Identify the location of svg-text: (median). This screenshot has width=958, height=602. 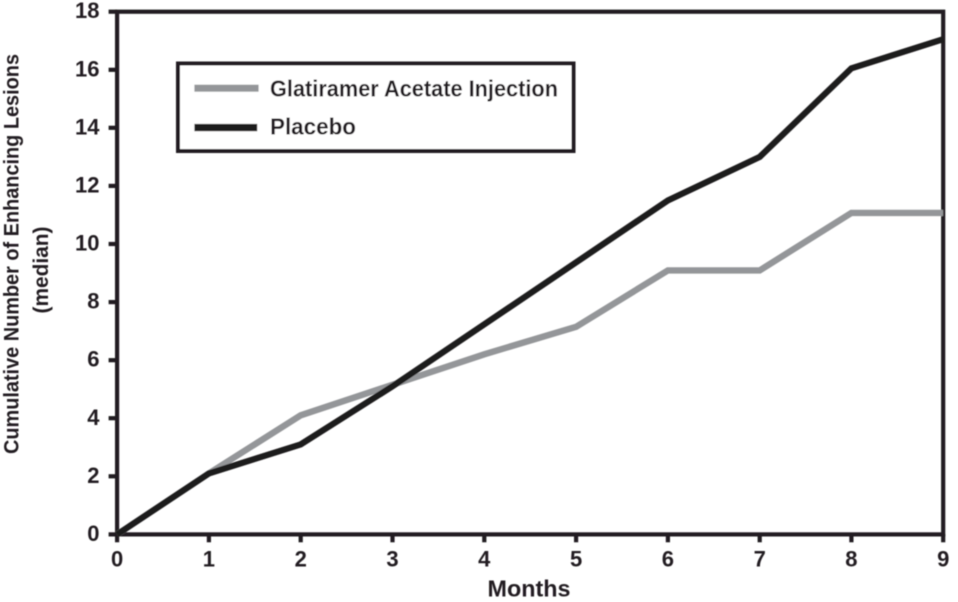
(41, 270).